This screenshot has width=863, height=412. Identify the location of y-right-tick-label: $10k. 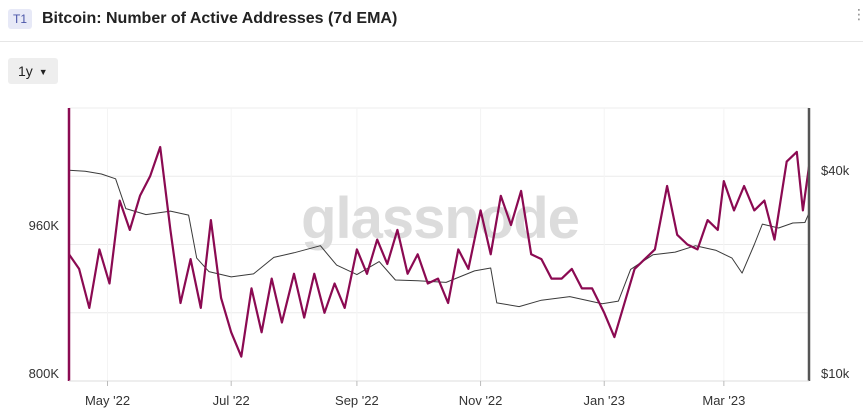
(835, 373).